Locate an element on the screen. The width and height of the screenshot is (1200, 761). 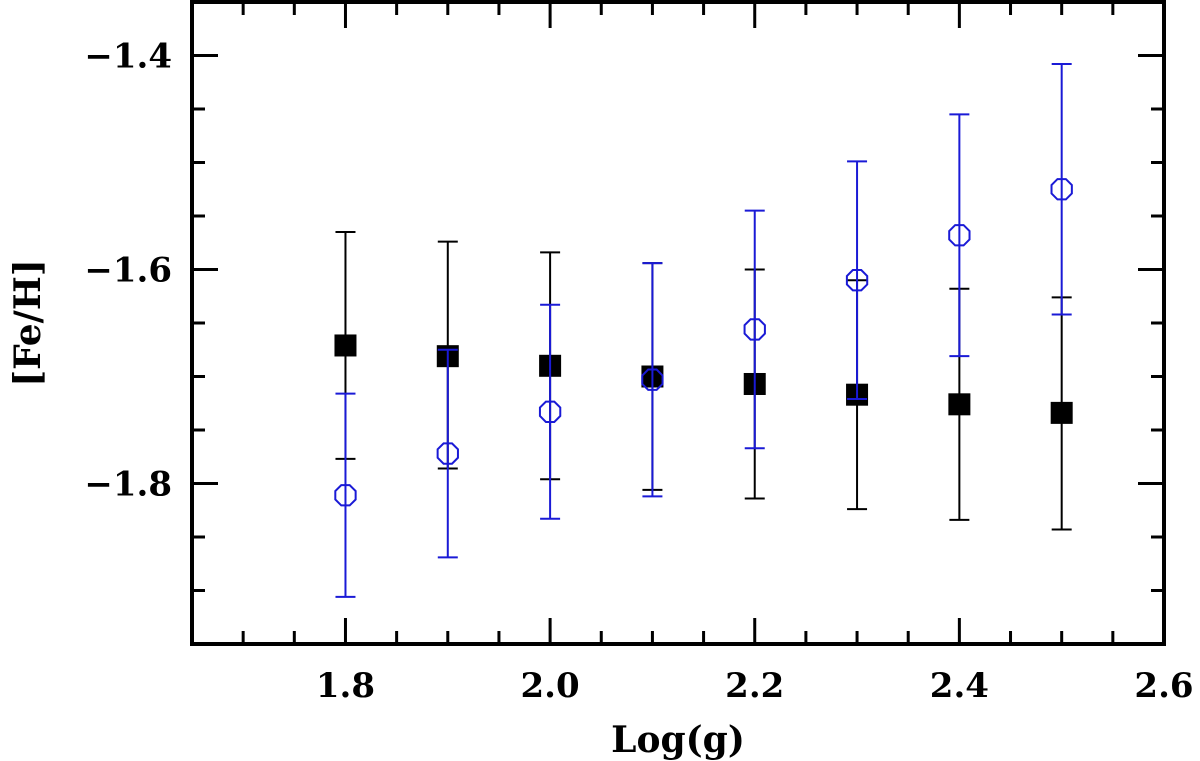
y-tick-label: −1.6 is located at coordinates (128, 271).